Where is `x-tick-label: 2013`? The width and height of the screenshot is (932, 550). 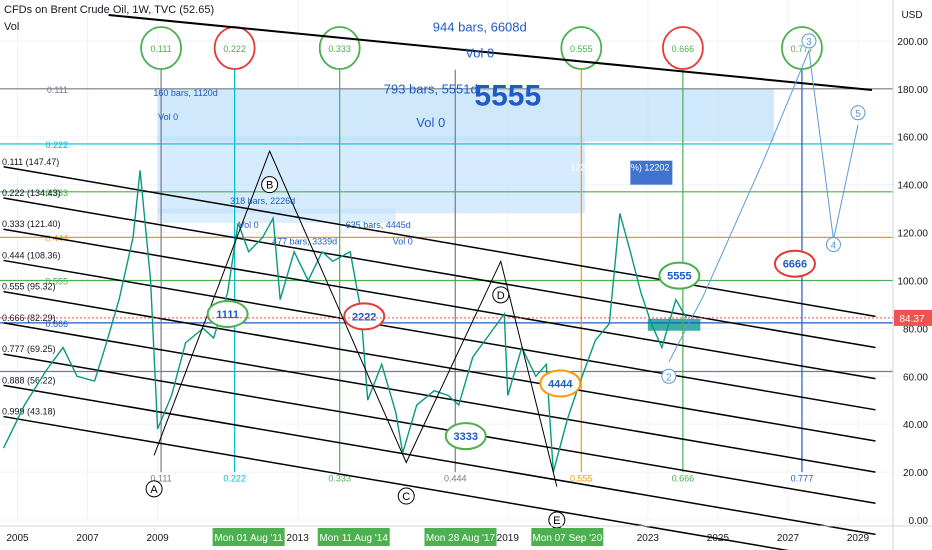 x-tick-label: 2013 is located at coordinates (298, 538).